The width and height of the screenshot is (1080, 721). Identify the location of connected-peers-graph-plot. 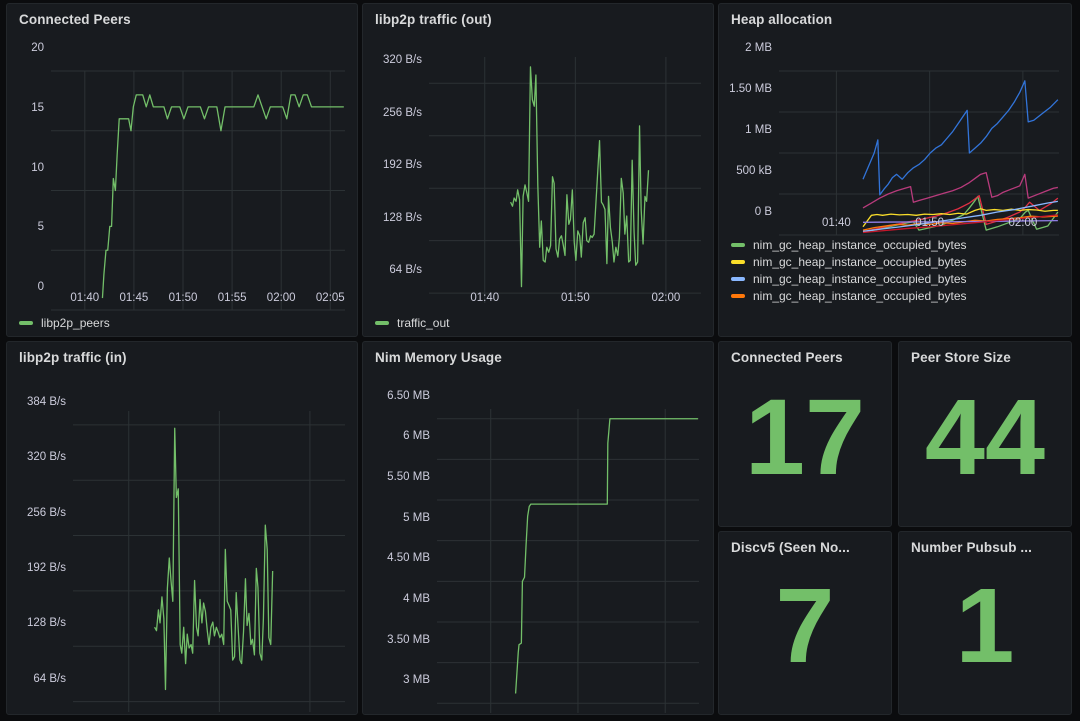
(198, 190).